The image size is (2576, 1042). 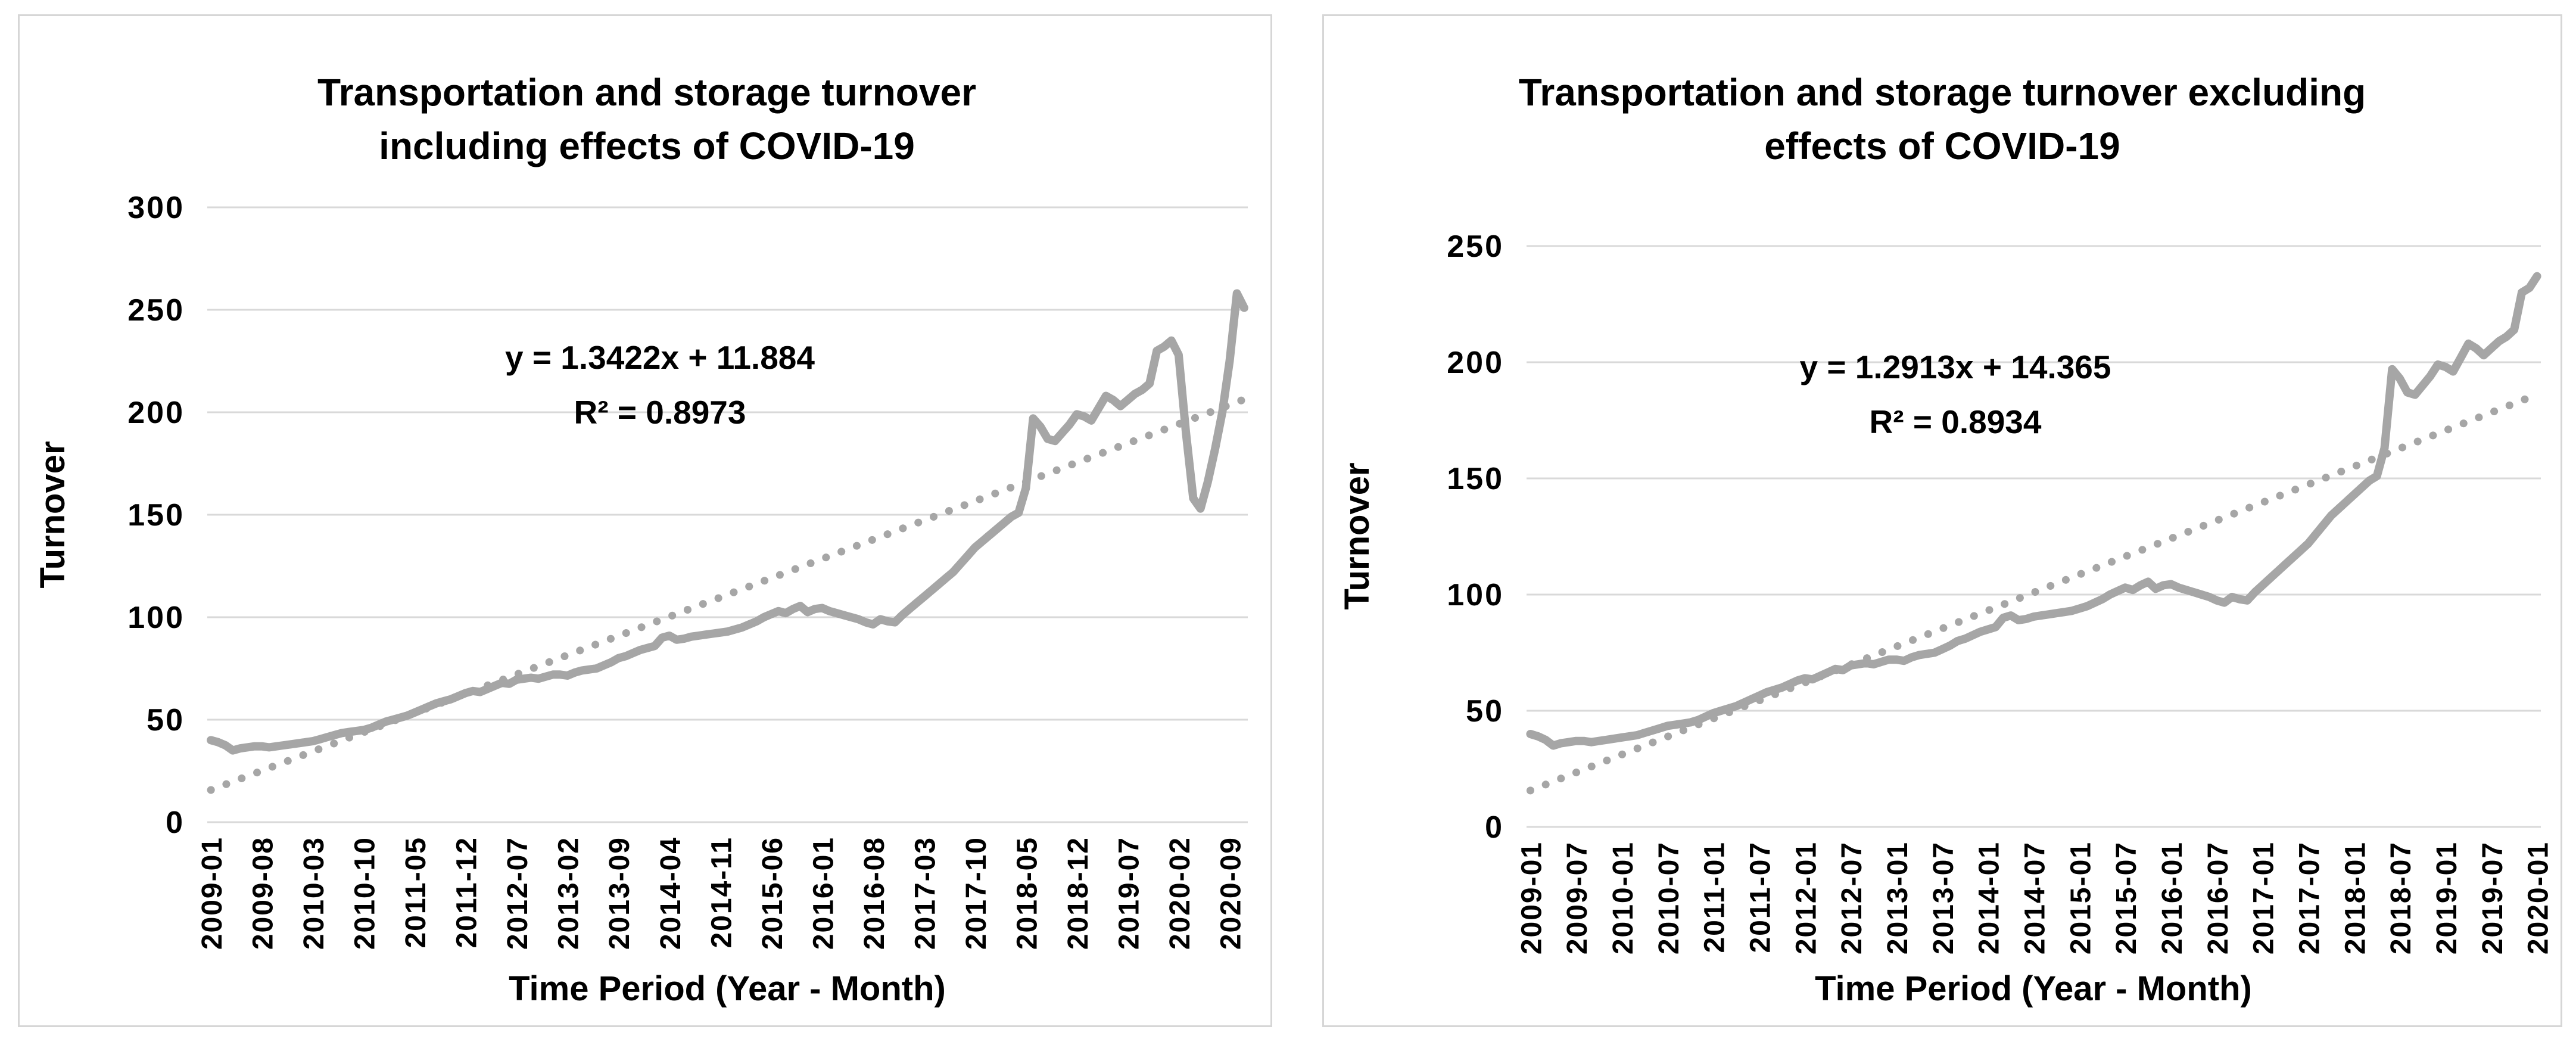 What do you see at coordinates (1669, 897) in the screenshot?
I see `x-tick-label: 2010-07` at bounding box center [1669, 897].